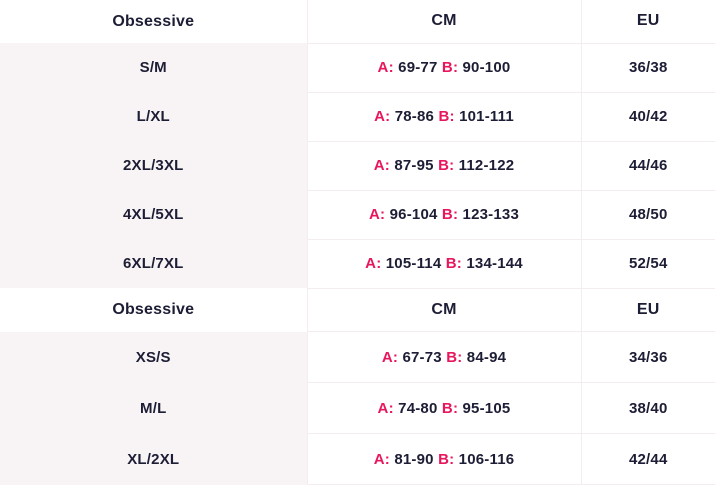  What do you see at coordinates (444, 263) in the screenshot?
I see `cm-measurement-cell: A: 105-114 B: 134-144` at bounding box center [444, 263].